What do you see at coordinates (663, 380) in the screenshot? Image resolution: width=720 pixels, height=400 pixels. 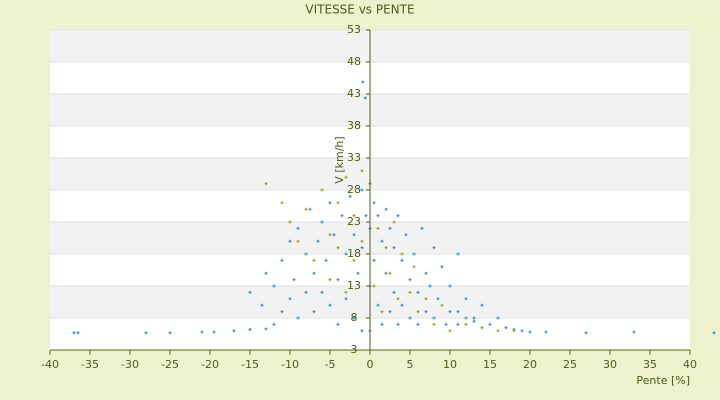 I see `x-axis-title: Pente [%]` at bounding box center [663, 380].